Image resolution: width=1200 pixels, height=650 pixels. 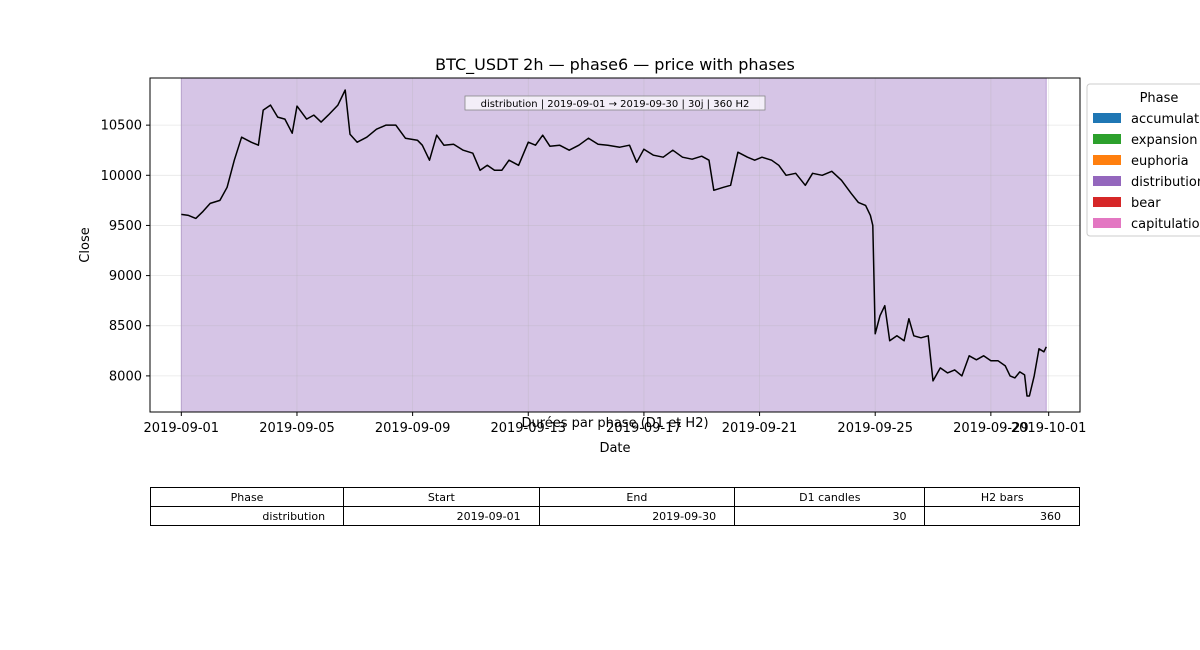 I want to click on y-tick-label: 9000, so click(x=125, y=276).